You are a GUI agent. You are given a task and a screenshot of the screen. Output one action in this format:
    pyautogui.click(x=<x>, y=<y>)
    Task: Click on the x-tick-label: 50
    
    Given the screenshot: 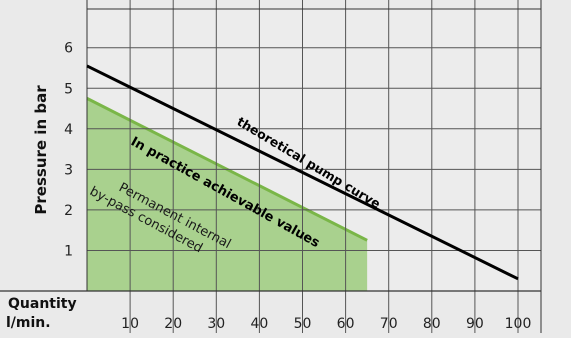 What is the action you would take?
    pyautogui.click(x=303, y=324)
    